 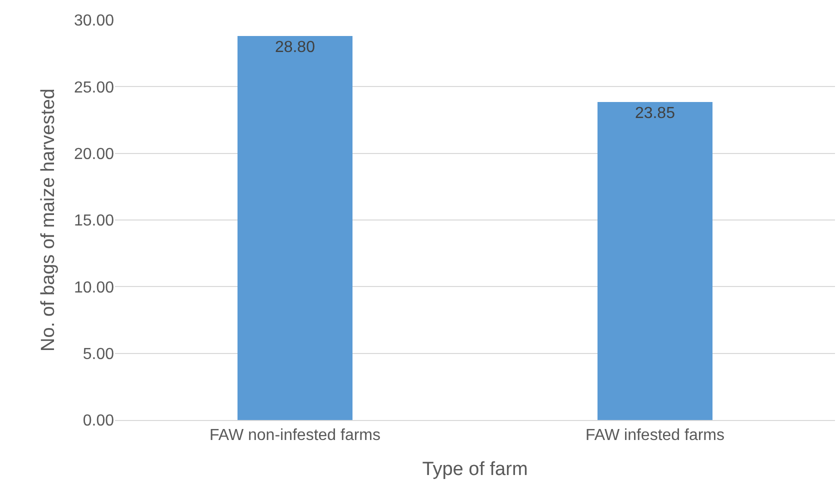 I want to click on data-label: 23.85, so click(x=655, y=113).